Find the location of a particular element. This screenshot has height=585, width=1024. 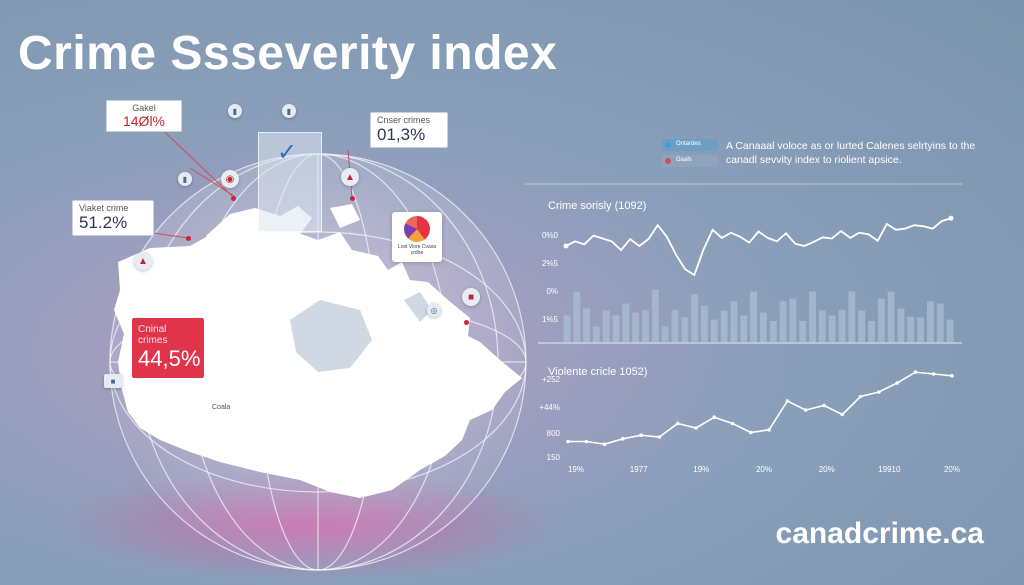

pie-chart-icon is located at coordinates (417, 229).